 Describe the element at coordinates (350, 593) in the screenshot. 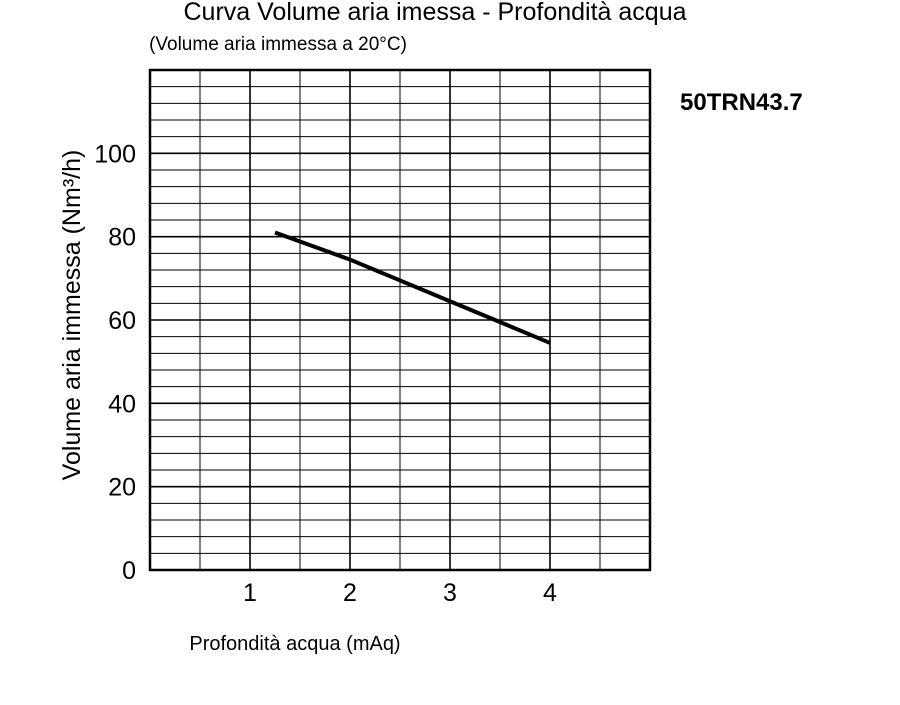

I see `x-tick-label: 2` at that location.